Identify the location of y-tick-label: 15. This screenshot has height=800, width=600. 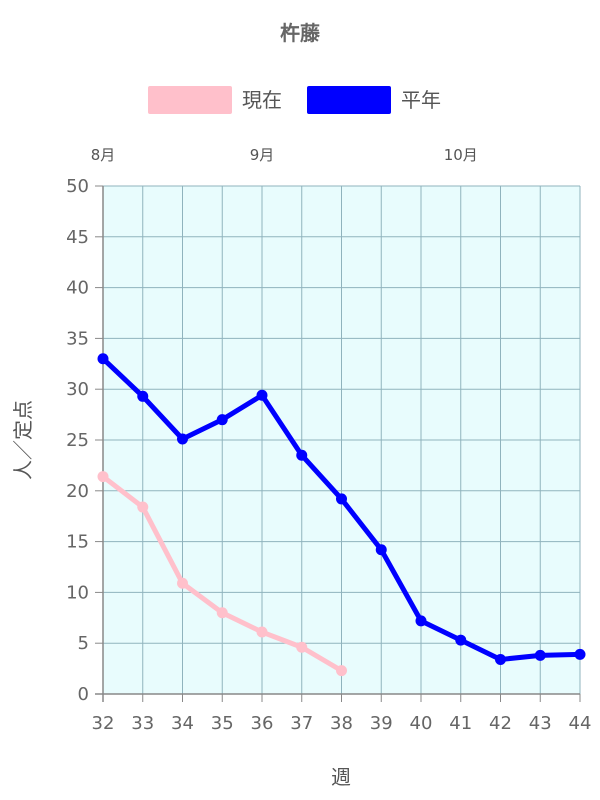
(77, 542).